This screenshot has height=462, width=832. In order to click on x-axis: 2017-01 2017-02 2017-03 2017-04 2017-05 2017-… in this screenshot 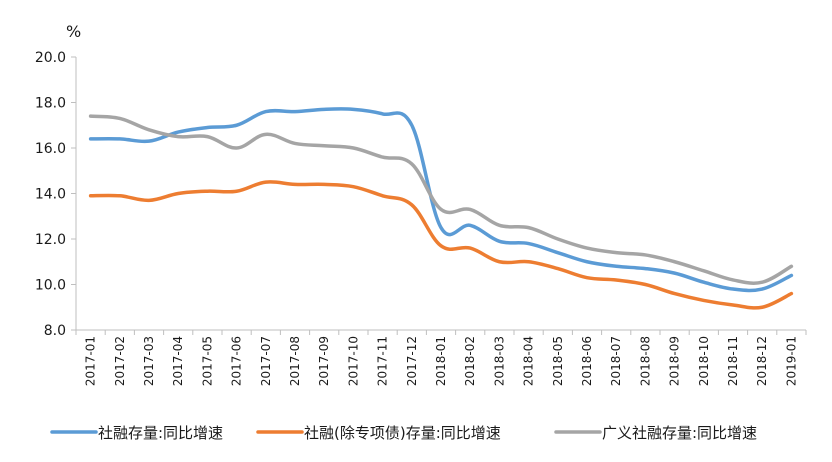, I will do `click(441, 357)`.